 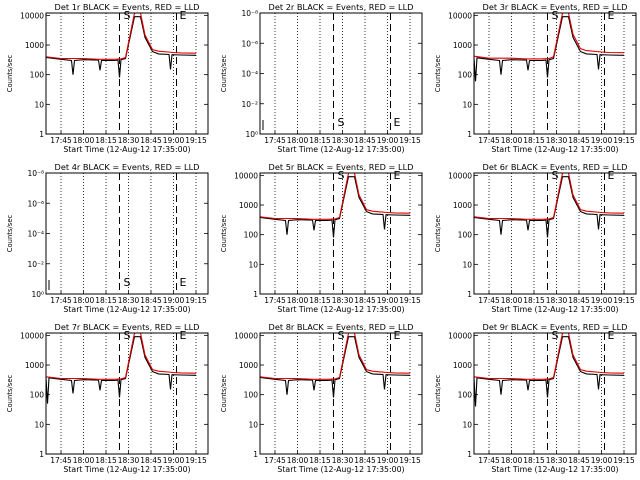 What do you see at coordinates (249, 43) in the screenshot?
I see `y-tick-label: 10⁻⁶` at bounding box center [249, 43].